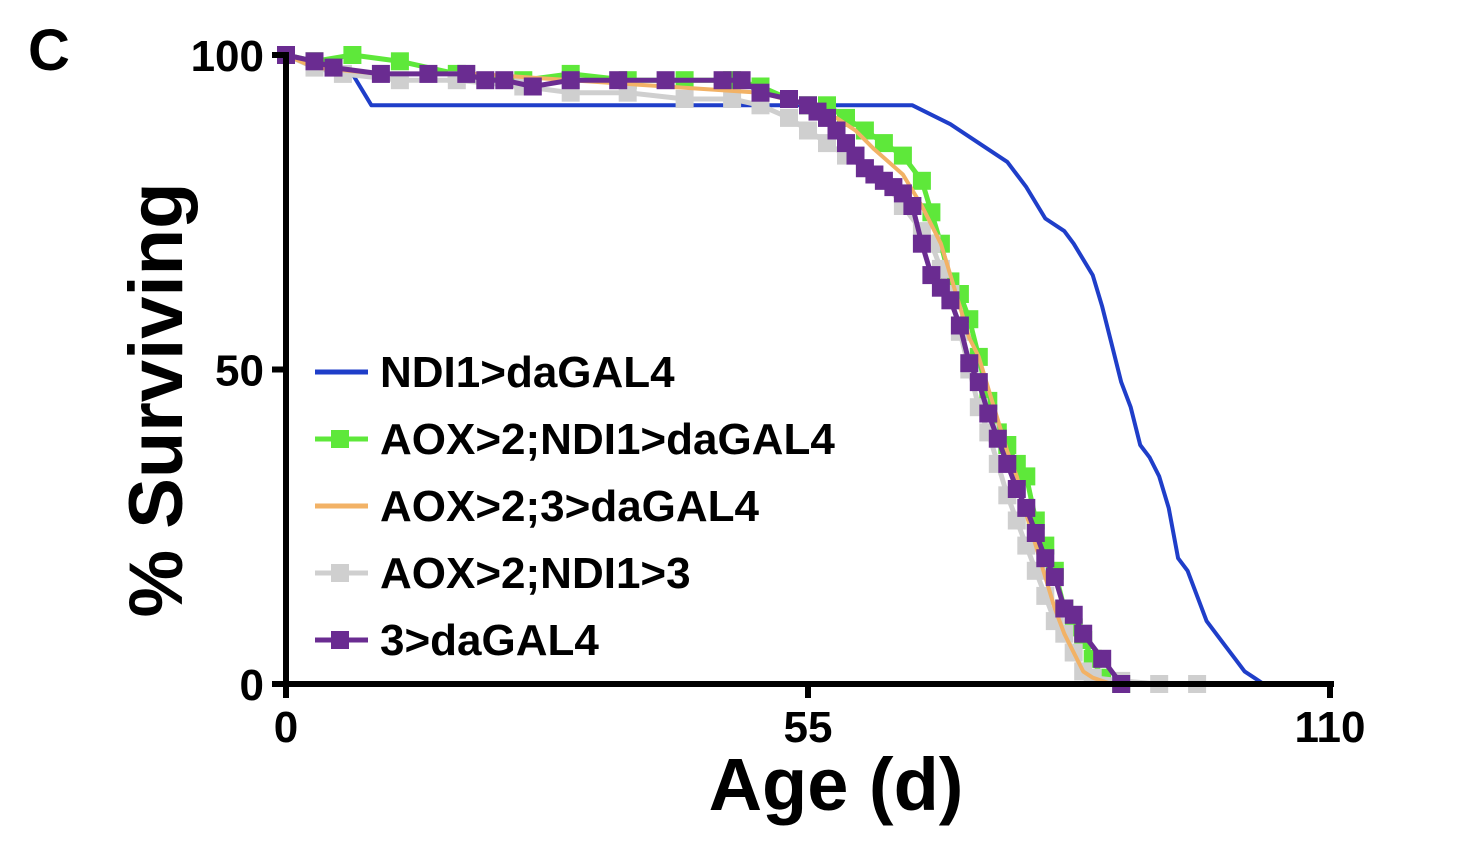  I want to click on legend-item-3-dagal4: 3>daGAL4, so click(457, 640).